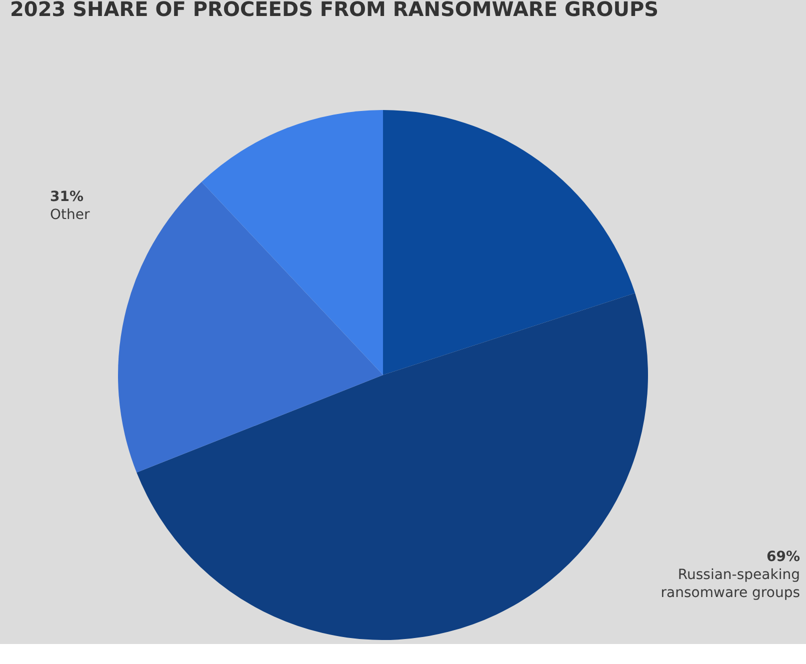  What do you see at coordinates (730, 575) in the screenshot?
I see `text: 69% Russian-speaking ransomware groups` at bounding box center [730, 575].